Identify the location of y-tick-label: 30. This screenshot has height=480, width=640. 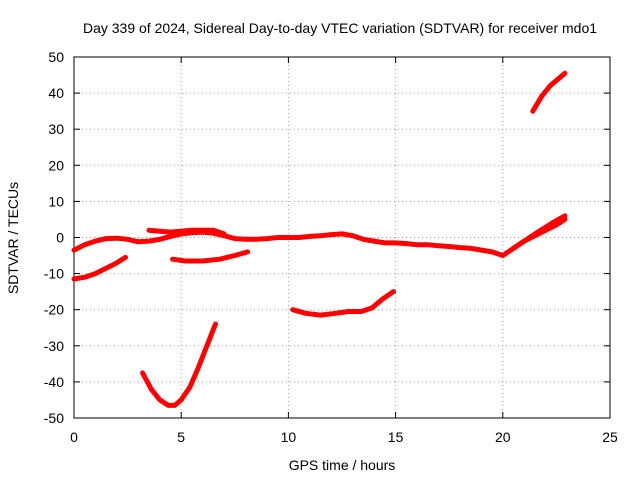
(56, 129).